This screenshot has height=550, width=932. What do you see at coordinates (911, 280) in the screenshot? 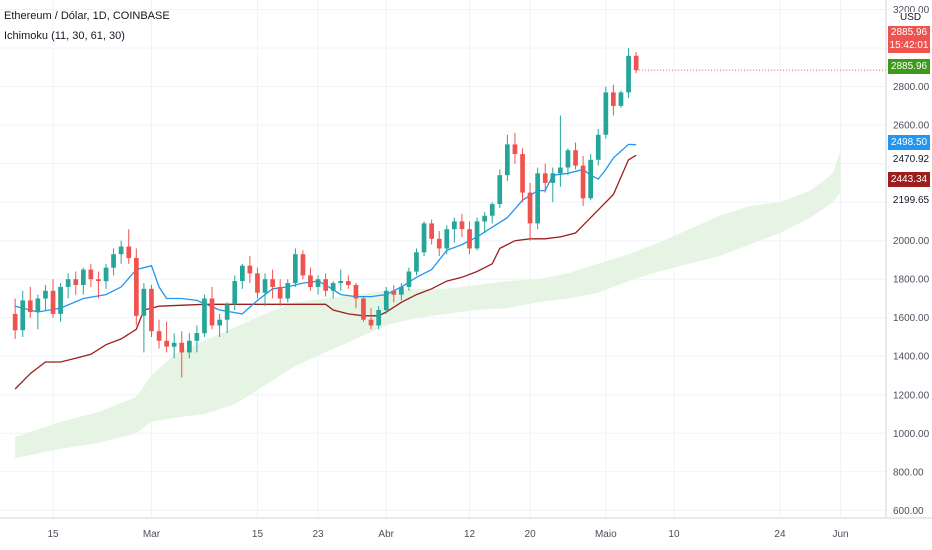
I see `price-tick-label: 1800.00` at bounding box center [911, 280].